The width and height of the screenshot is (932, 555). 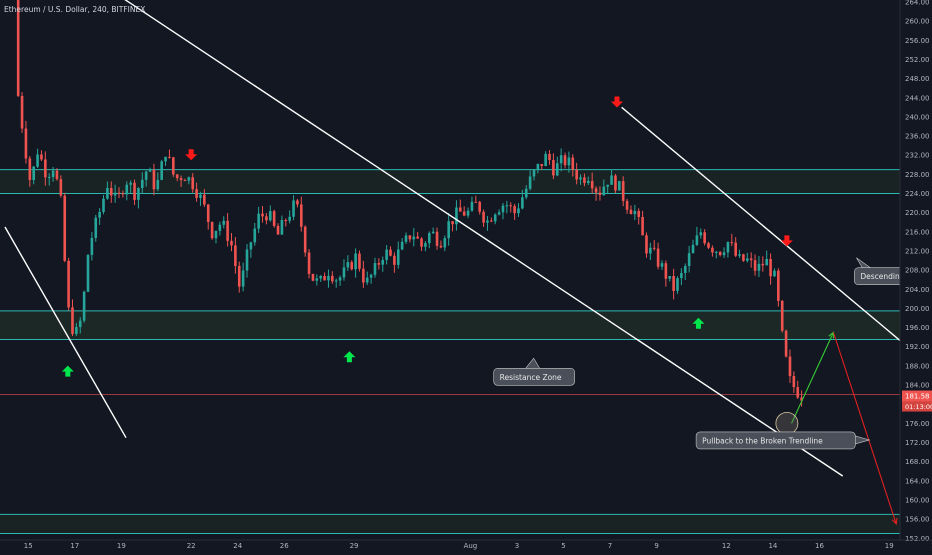 What do you see at coordinates (787, 423) in the screenshot?
I see `pullback-circle` at bounding box center [787, 423].